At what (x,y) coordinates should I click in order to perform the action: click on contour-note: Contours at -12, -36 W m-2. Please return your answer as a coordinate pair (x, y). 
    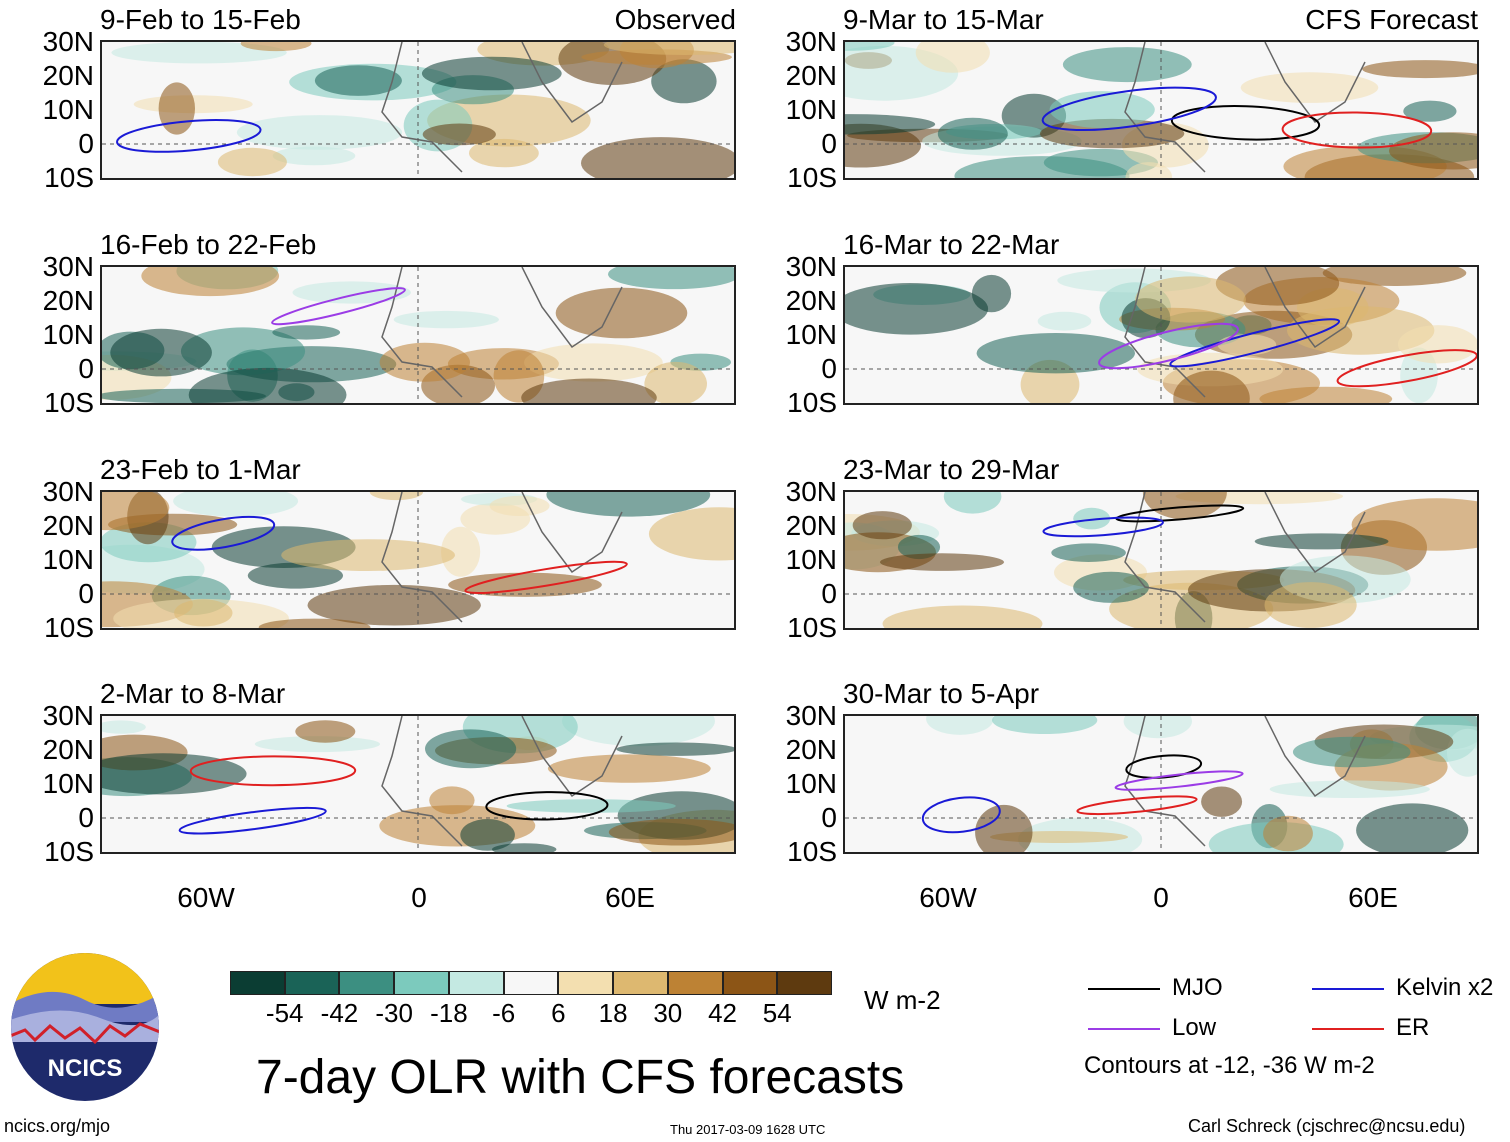
    Looking at the image, I should click on (1229, 1065).